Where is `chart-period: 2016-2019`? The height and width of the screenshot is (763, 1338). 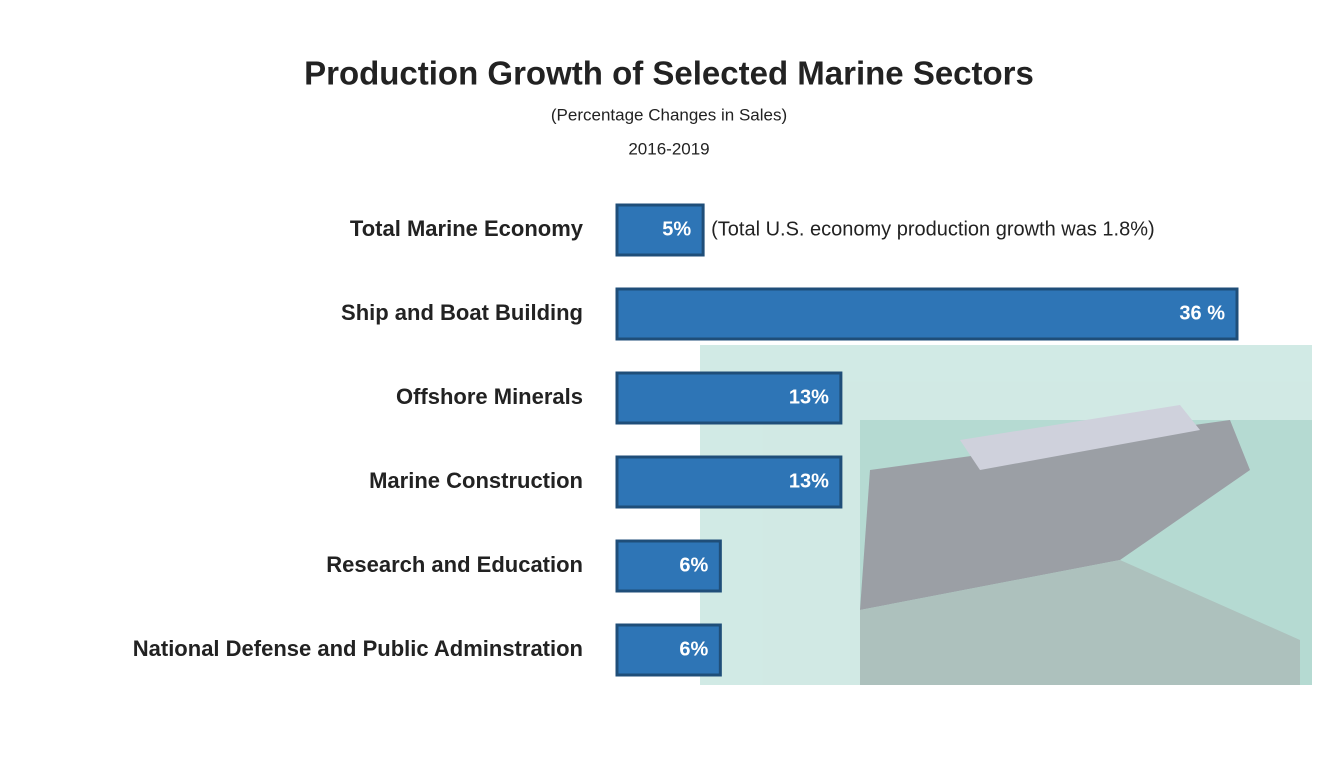
chart-period: 2016-2019 is located at coordinates (668, 148).